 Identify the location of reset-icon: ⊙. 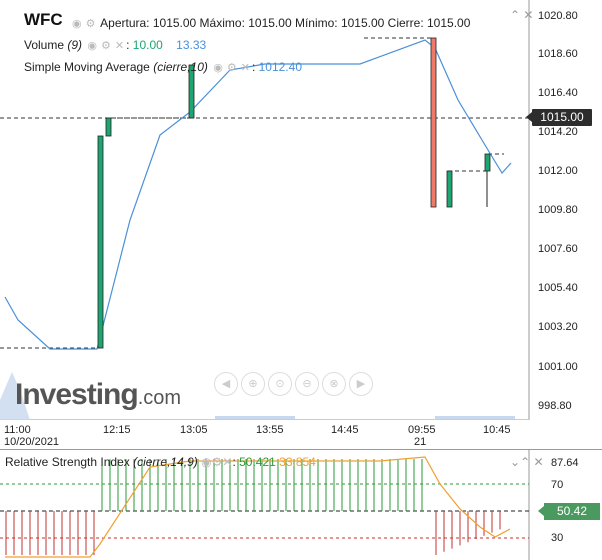
(280, 384).